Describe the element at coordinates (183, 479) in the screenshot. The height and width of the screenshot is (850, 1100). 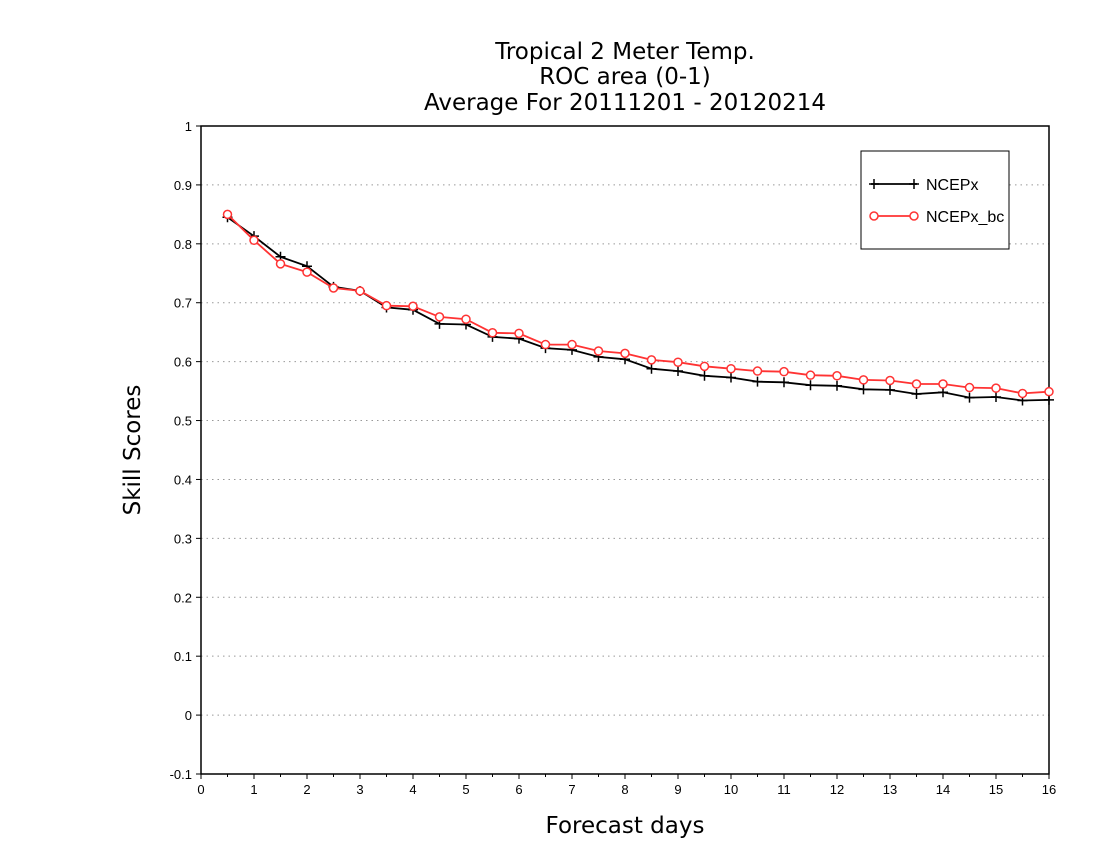
I see `y-tick-label: 0.4` at that location.